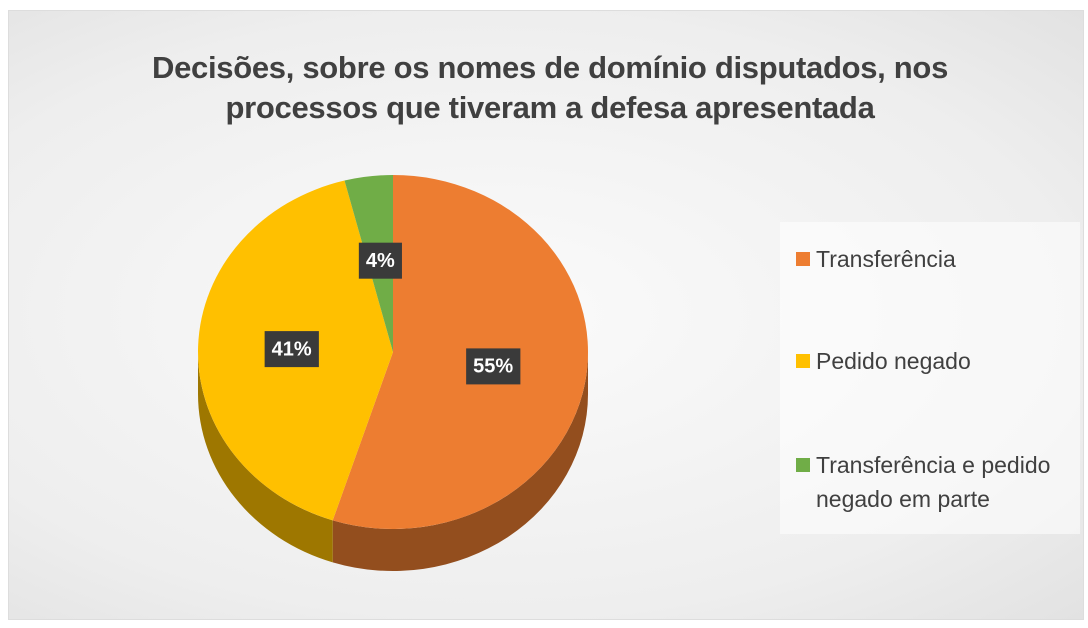 The image size is (1088, 628). Describe the element at coordinates (893, 361) in the screenshot. I see `legend-label: Pedido negado` at that location.